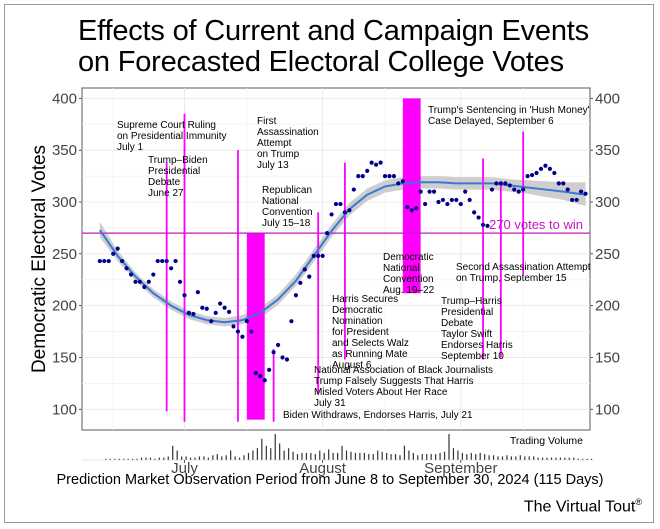  Describe the element at coordinates (466, 334) in the screenshot. I see `event-label-line: Taylor Swift` at that location.